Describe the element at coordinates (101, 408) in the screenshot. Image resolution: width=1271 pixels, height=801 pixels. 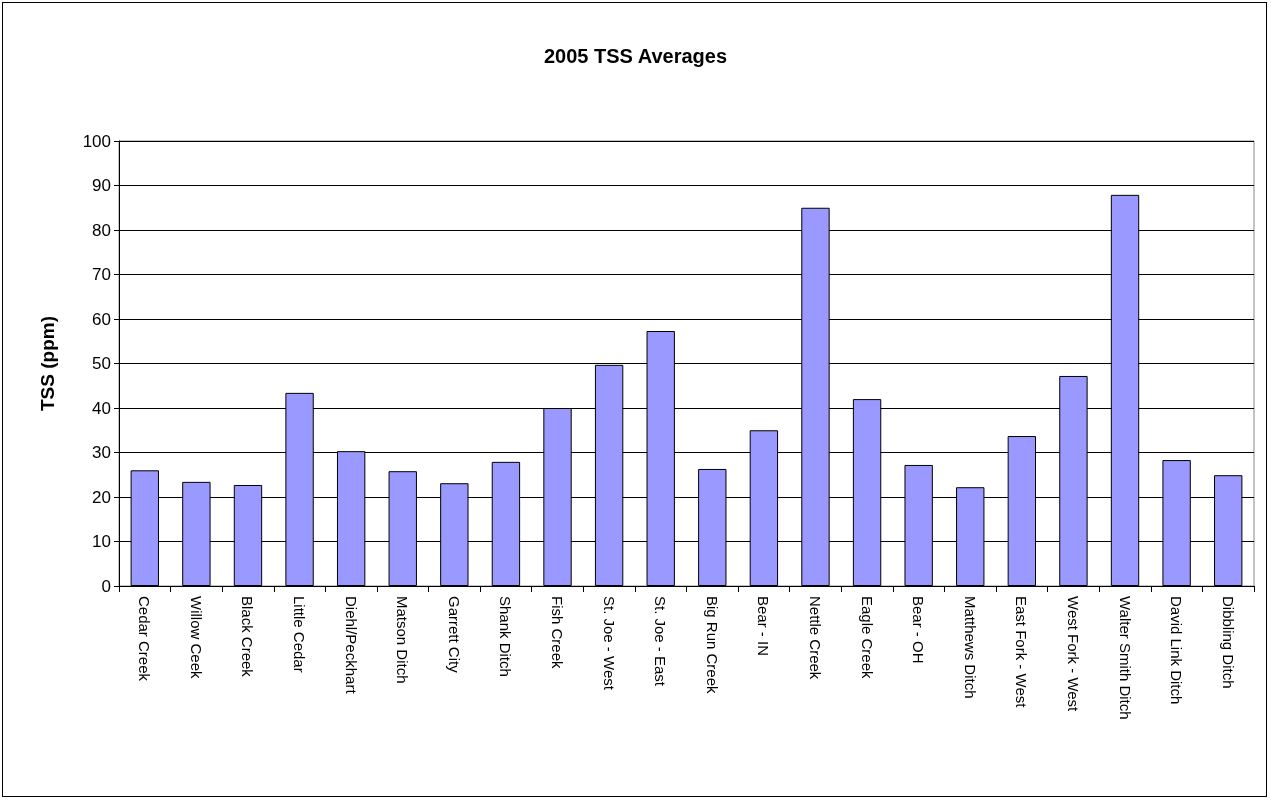
I see `y-tick-label: 40` at that location.